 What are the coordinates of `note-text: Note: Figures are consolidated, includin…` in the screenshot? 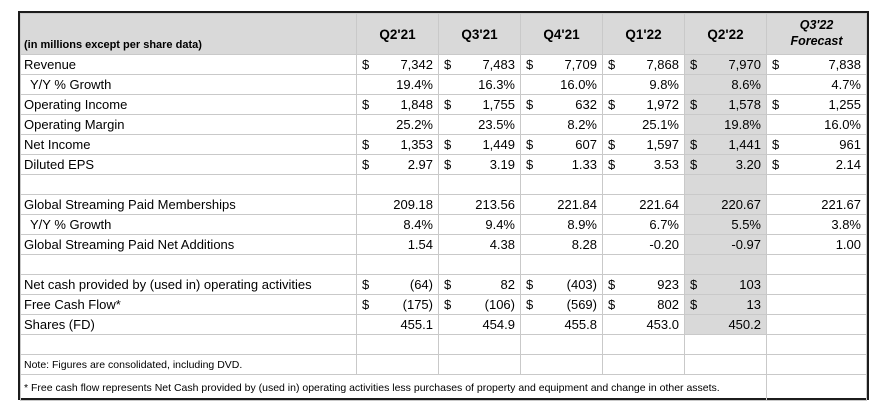 It's located at (188, 364).